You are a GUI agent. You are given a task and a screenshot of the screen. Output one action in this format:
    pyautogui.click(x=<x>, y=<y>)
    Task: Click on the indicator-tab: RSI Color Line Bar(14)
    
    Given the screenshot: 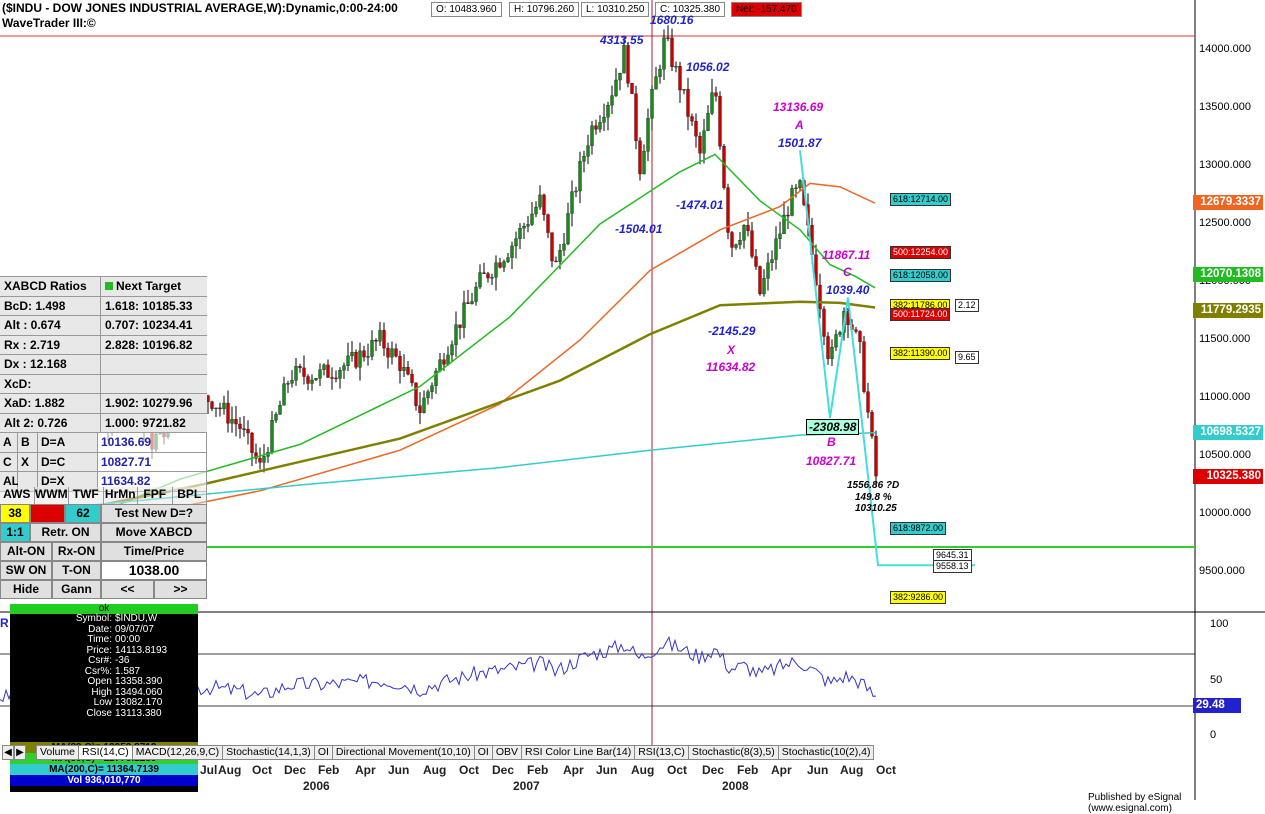 What is the action you would take?
    pyautogui.click(x=578, y=752)
    